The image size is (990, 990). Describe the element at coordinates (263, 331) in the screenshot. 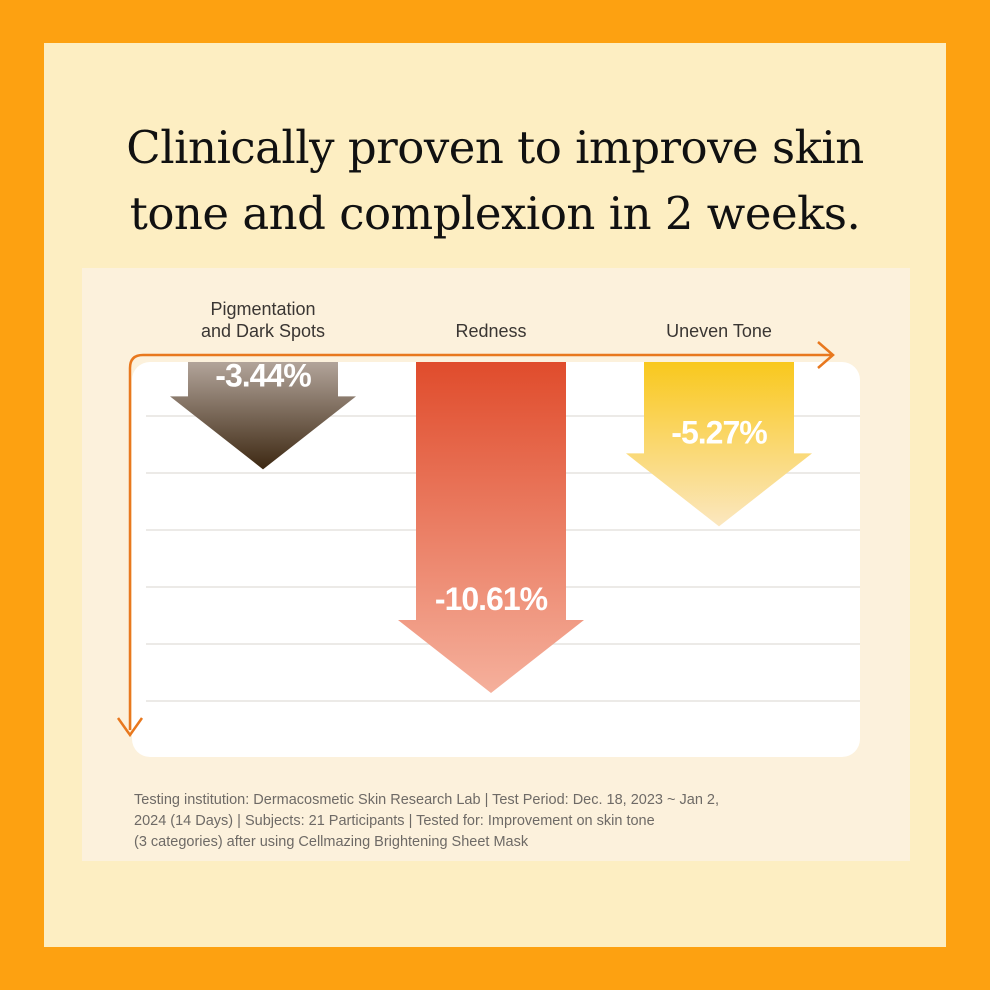

I see `category-label: and Dark Spots` at that location.